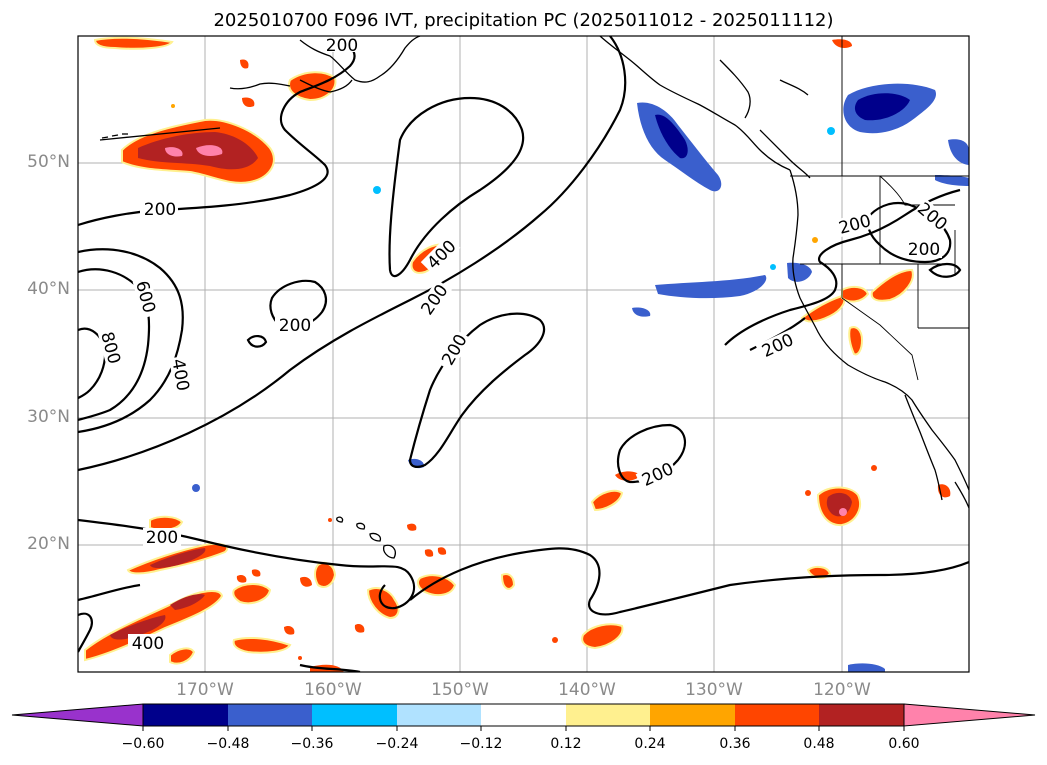  Describe the element at coordinates (397, 744) in the screenshot. I see `colorbar-tick-label: −0.24` at that location.